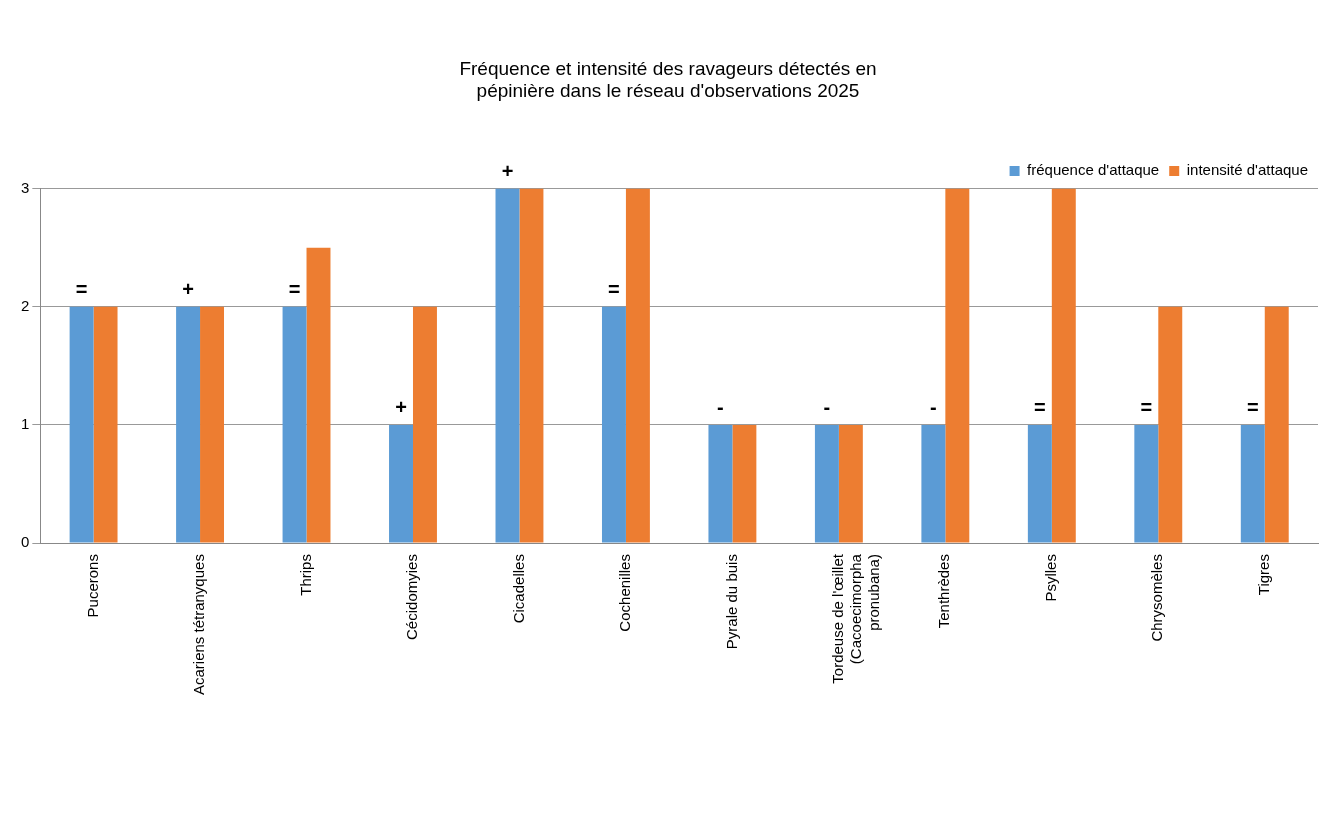 Image resolution: width=1341 pixels, height=829 pixels. I want to click on x-tick-label: Cicadelles, so click(518, 589).